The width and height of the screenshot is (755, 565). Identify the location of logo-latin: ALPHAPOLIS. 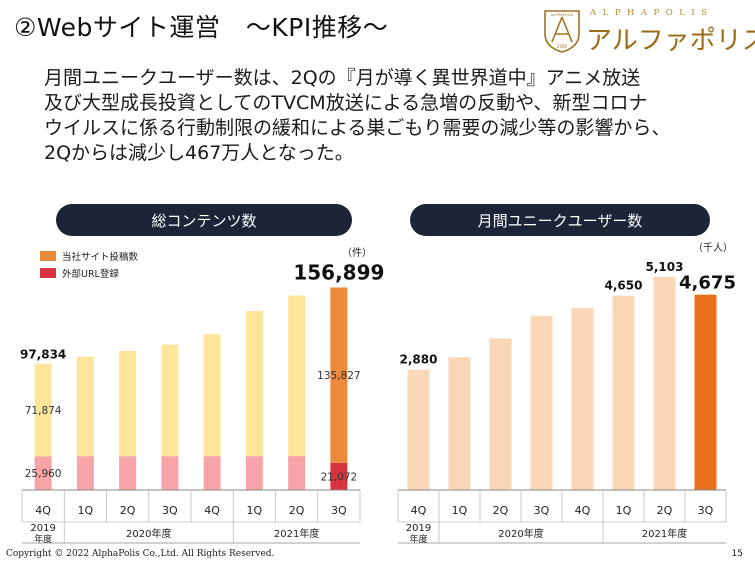
(652, 13).